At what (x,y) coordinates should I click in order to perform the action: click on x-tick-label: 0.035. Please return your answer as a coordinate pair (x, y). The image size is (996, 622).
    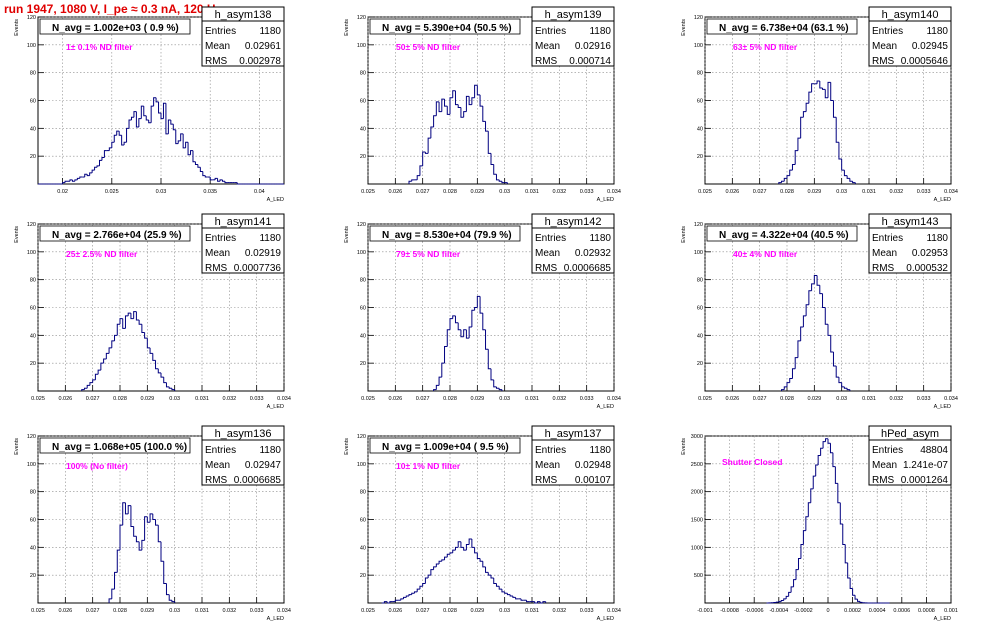
    Looking at the image, I should click on (210, 192).